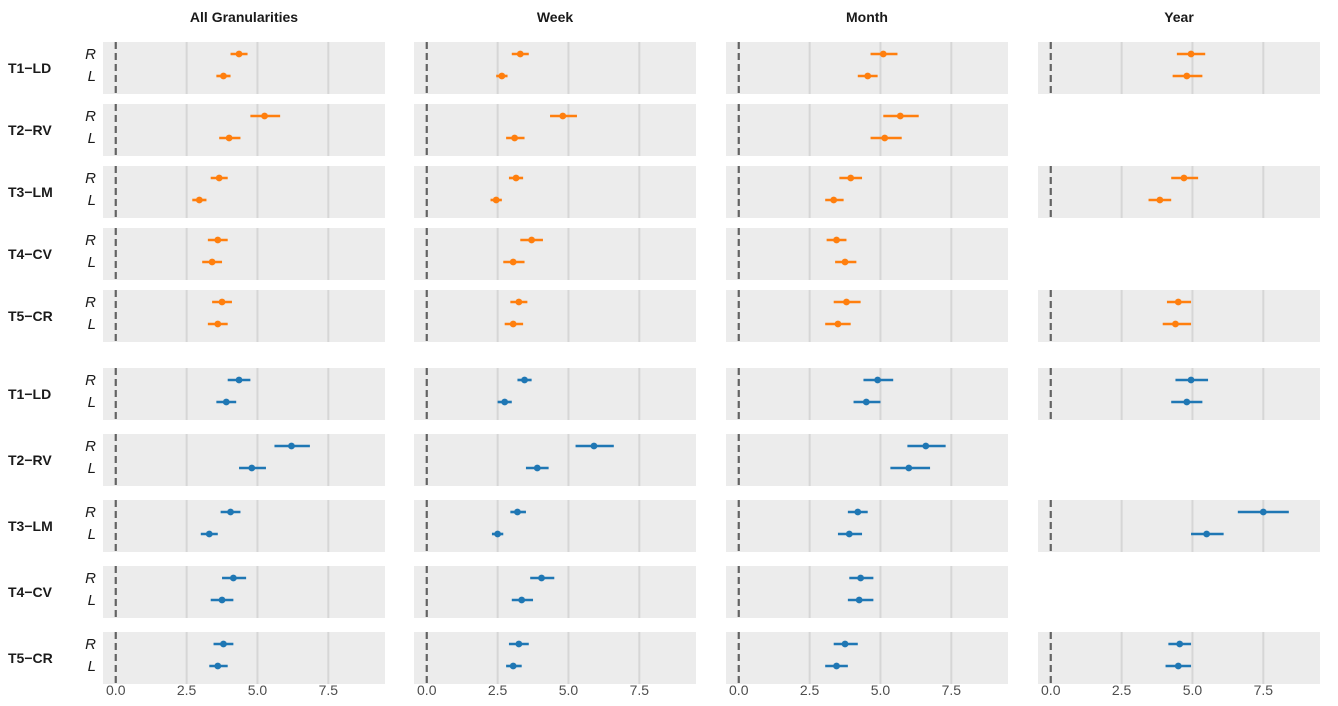 This screenshot has width=1338, height=706. I want to click on task-label: T2−RV, so click(30, 130).